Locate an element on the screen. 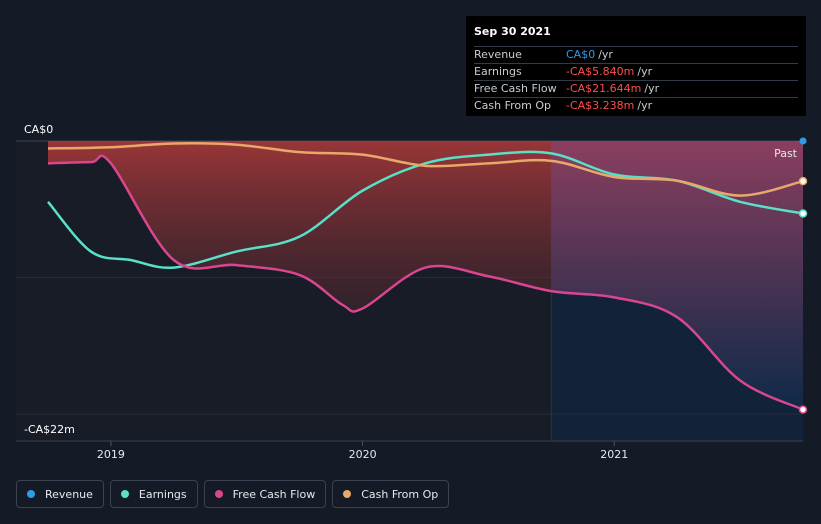  legend-label: Revenue is located at coordinates (69, 494).